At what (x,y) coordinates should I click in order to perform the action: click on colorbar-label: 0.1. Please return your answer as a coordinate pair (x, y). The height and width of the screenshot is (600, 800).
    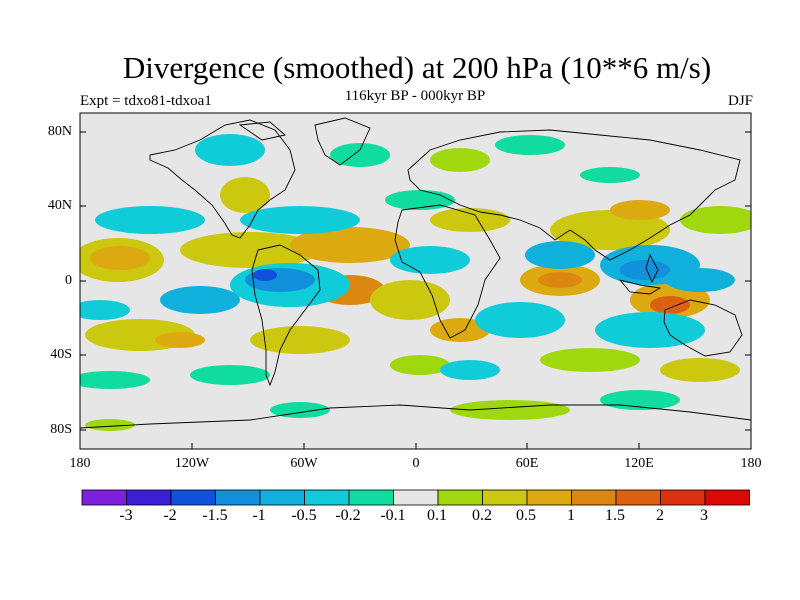
    Looking at the image, I should click on (437, 515).